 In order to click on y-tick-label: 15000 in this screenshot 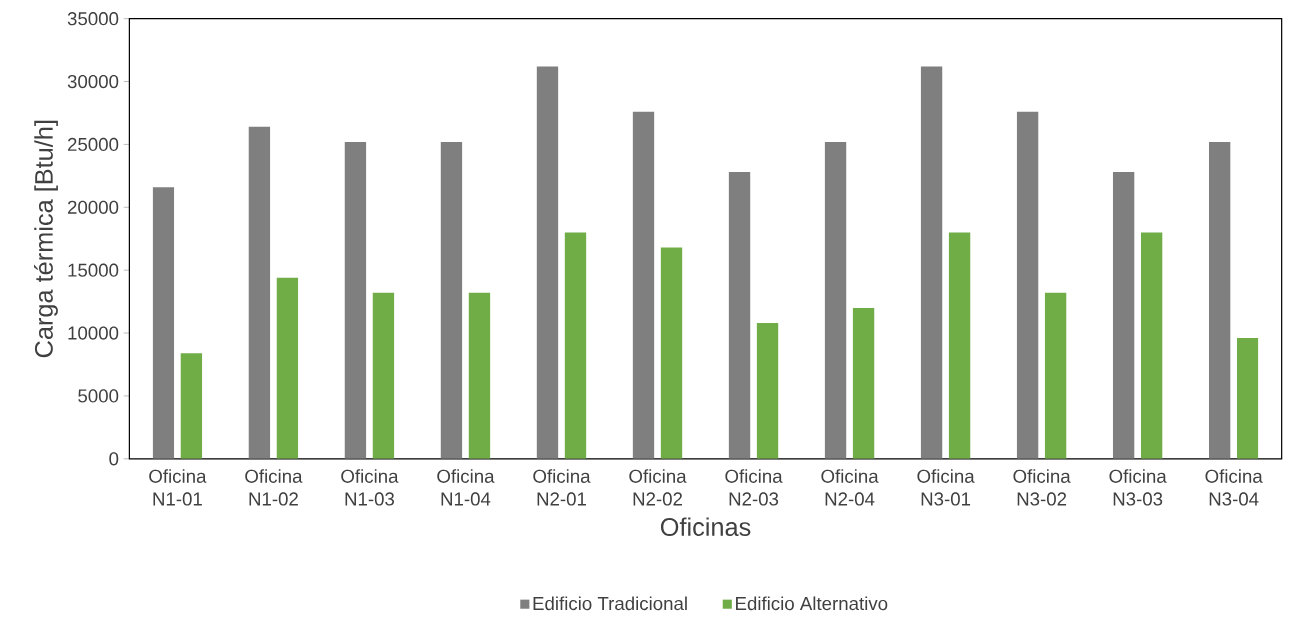, I will do `click(93, 270)`.